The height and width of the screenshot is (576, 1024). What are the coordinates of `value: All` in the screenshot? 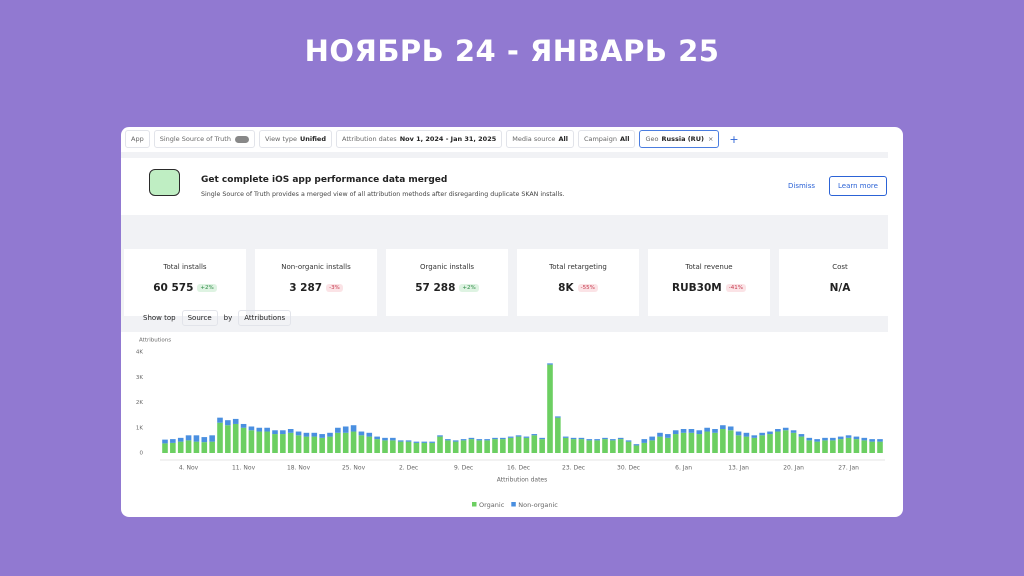 It's located at (624, 139).